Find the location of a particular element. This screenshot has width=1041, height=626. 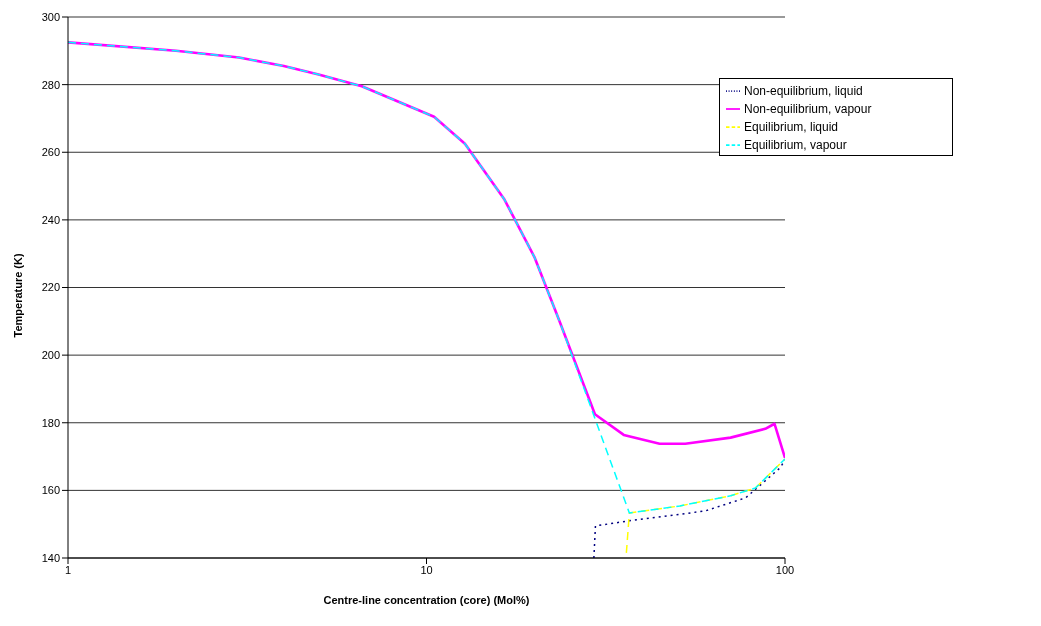

y-tick-label: 280 is located at coordinates (50, 84).